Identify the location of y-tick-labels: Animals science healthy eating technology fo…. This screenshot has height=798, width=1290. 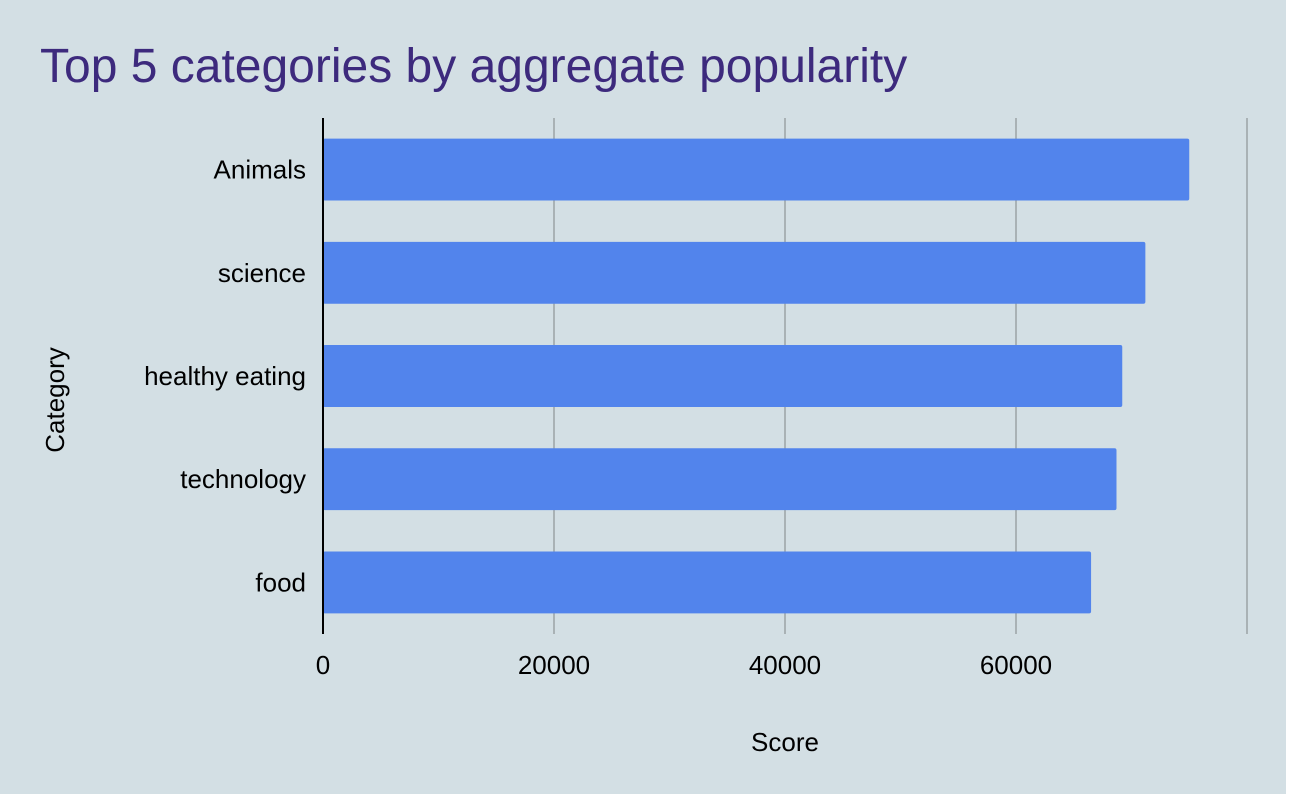
(225, 376).